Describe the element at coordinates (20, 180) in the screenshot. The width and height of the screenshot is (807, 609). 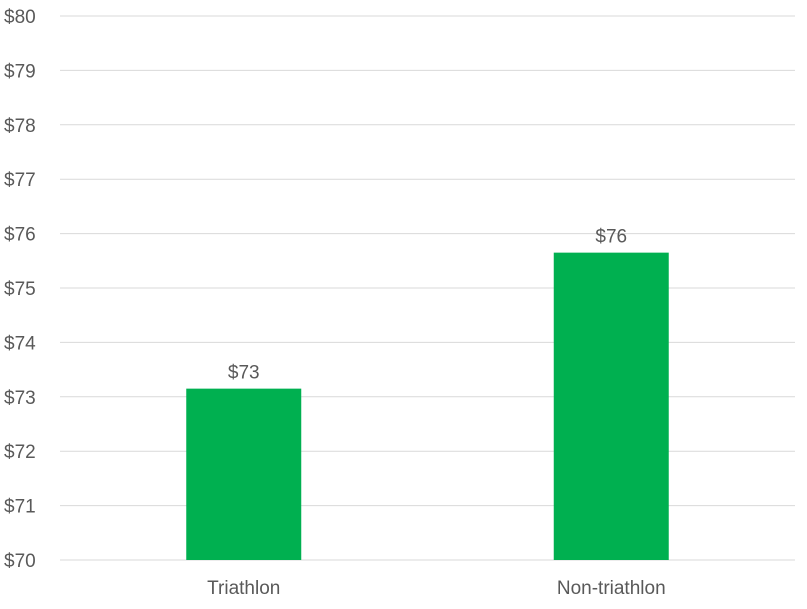
I see `y-tick-label: $77` at that location.